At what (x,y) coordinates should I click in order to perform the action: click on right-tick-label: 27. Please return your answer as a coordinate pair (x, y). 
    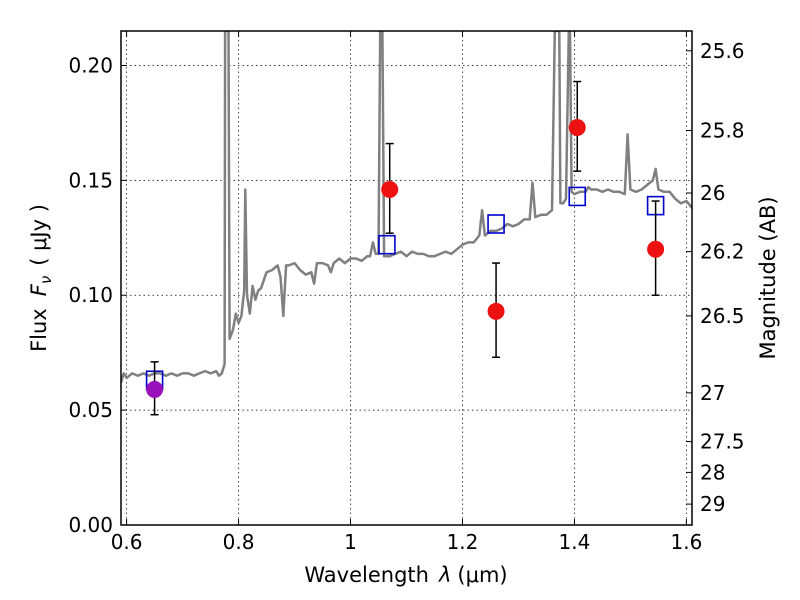
    Looking at the image, I should click on (712, 393).